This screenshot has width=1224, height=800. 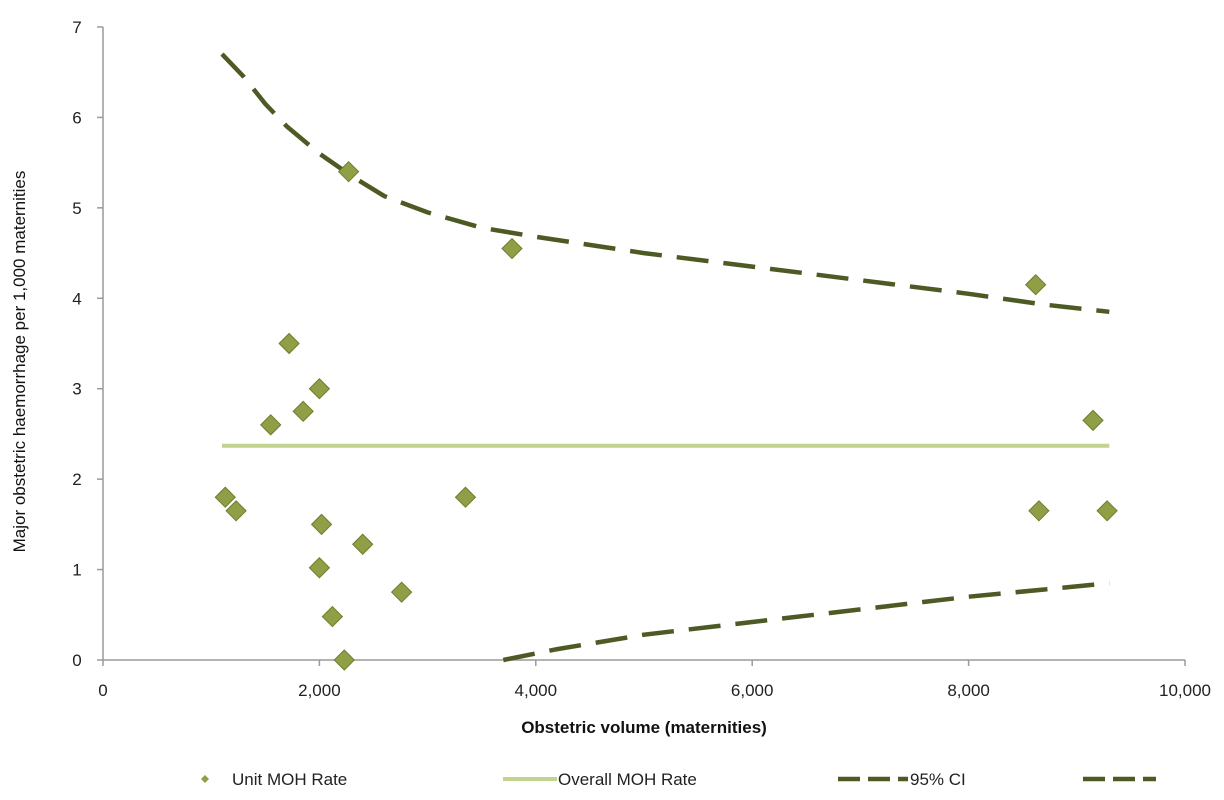 I want to click on x-tick-label: 0, so click(x=102, y=690).